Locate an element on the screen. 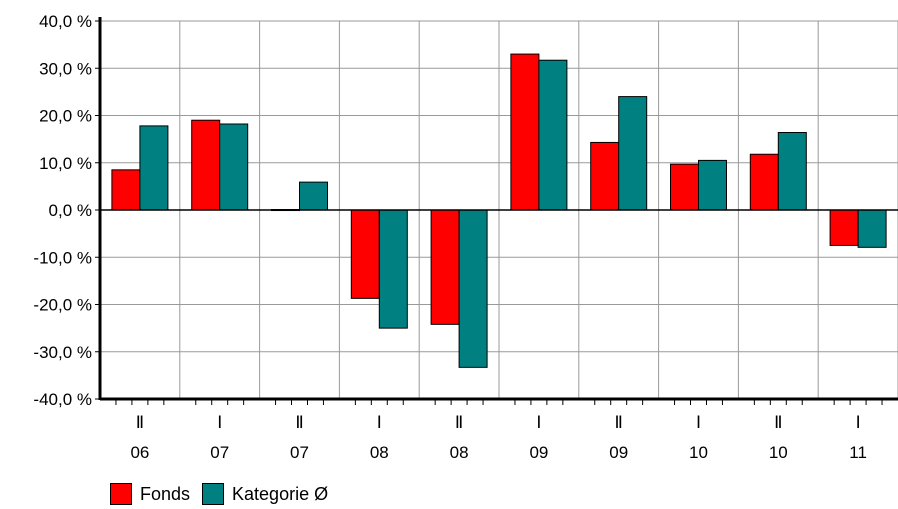 The width and height of the screenshot is (898, 509). y-tick-label: 40,0 % is located at coordinates (65, 21).